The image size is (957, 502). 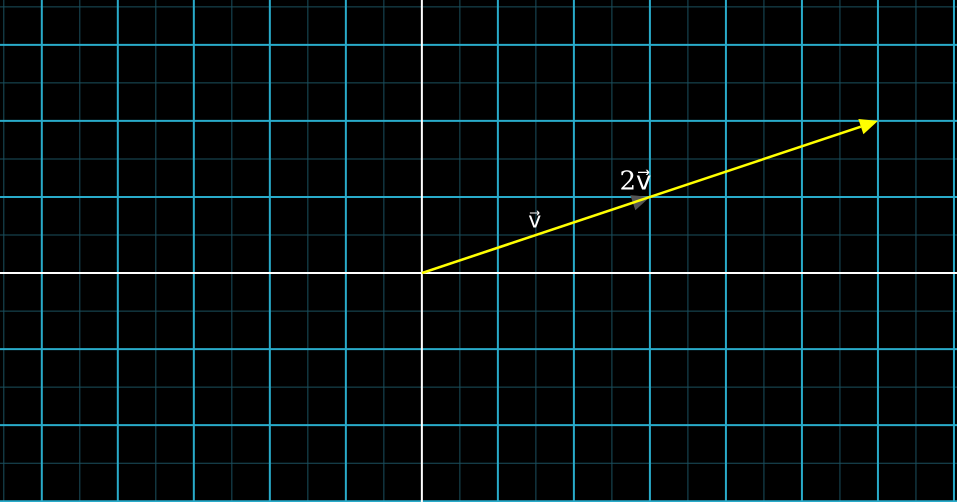 I want to click on vector-2v-arrowhead, so click(x=868, y=127).